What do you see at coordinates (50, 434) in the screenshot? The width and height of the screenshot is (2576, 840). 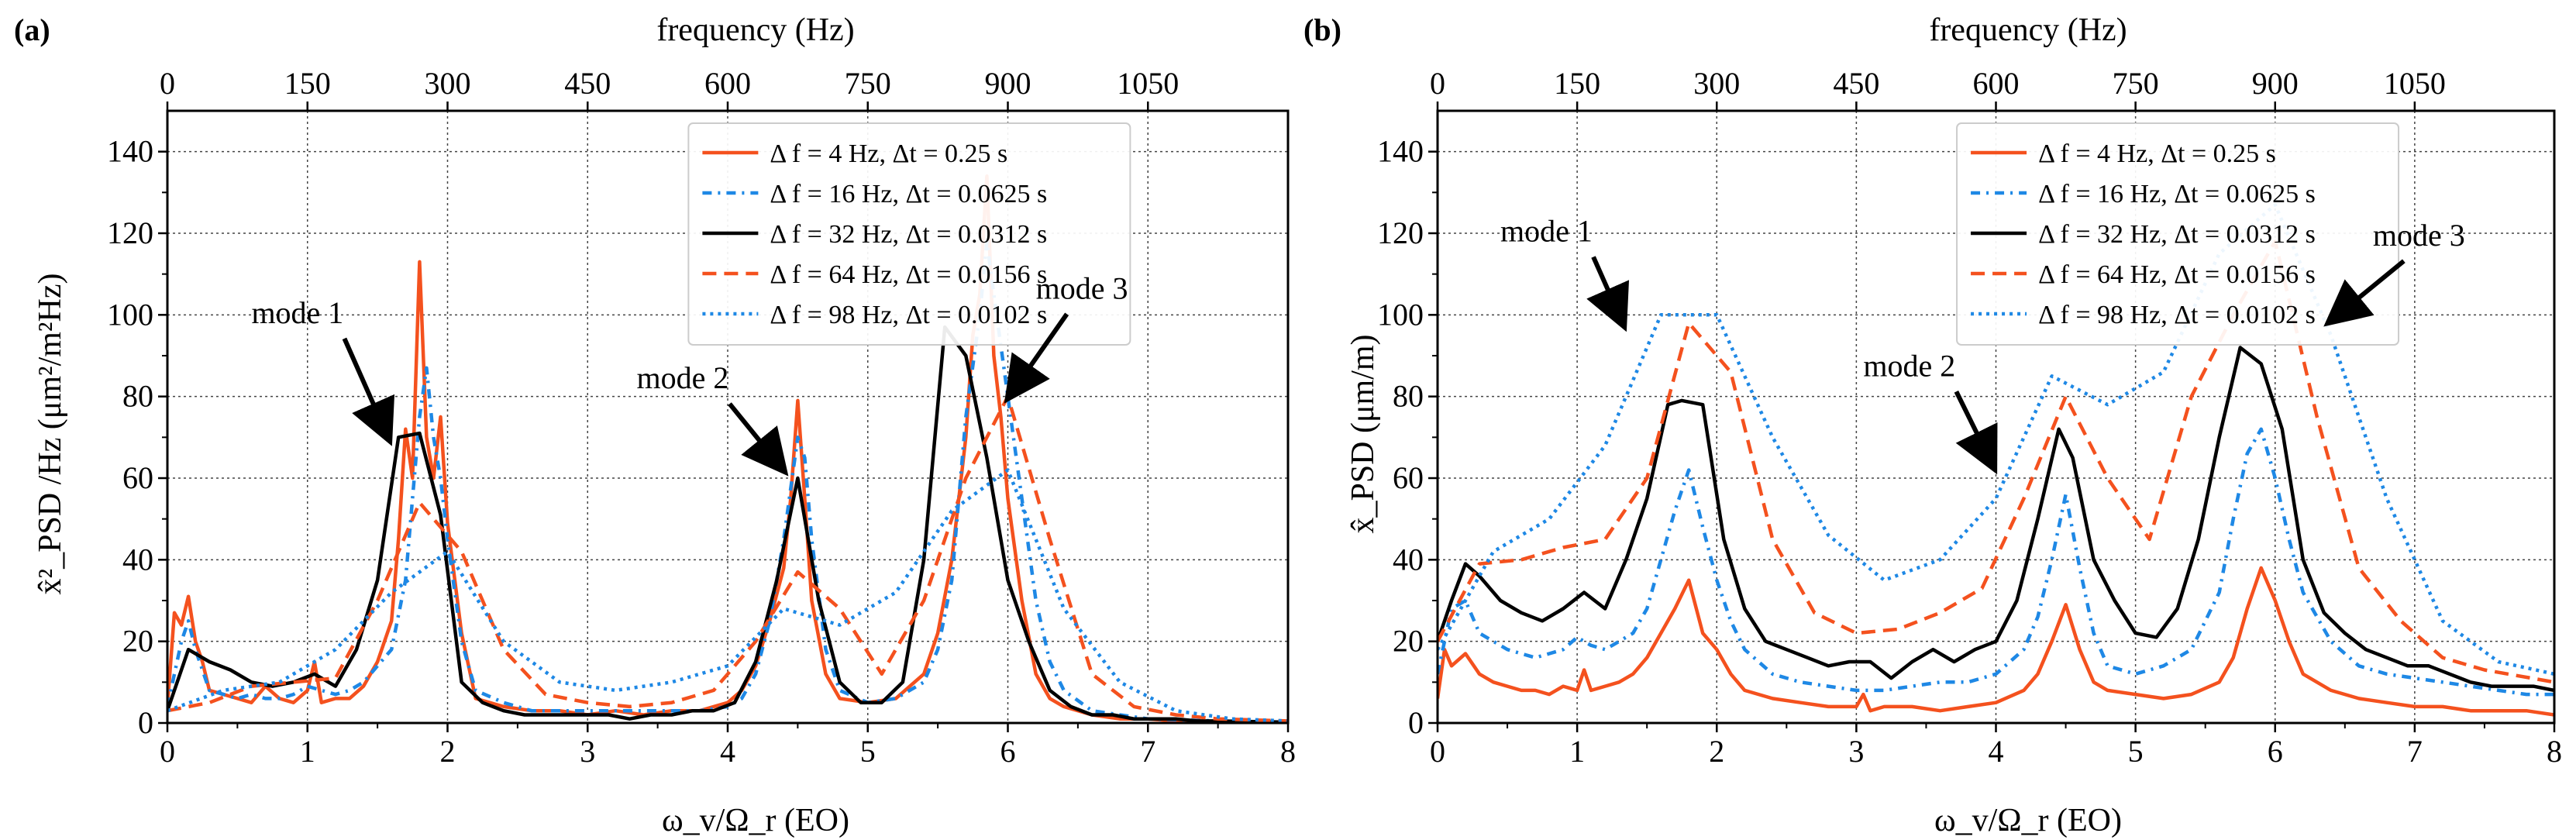 I see `ylabel-a: x̂²_PSD /Hz (μm²/m²Hz)` at bounding box center [50, 434].